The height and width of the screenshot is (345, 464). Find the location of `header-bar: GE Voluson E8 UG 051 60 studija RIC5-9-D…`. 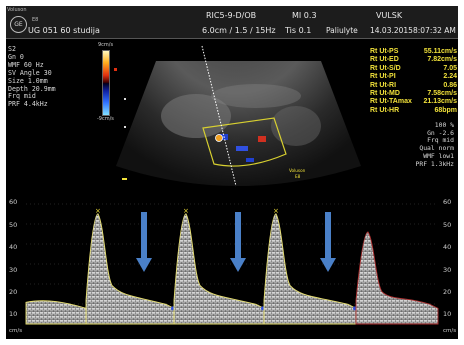

header-bar: GE Voluson E8 UG 051 60 studija RIC5-9-D… is located at coordinates (232, 22).